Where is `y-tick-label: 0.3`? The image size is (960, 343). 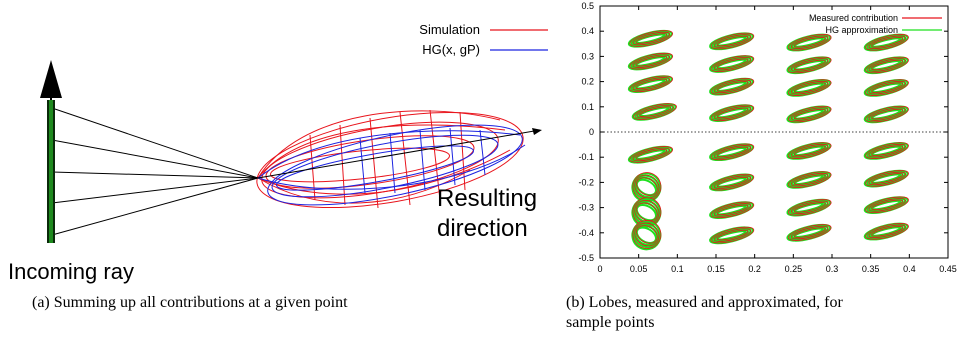 y-tick-label: 0.3 is located at coordinates (587, 56).